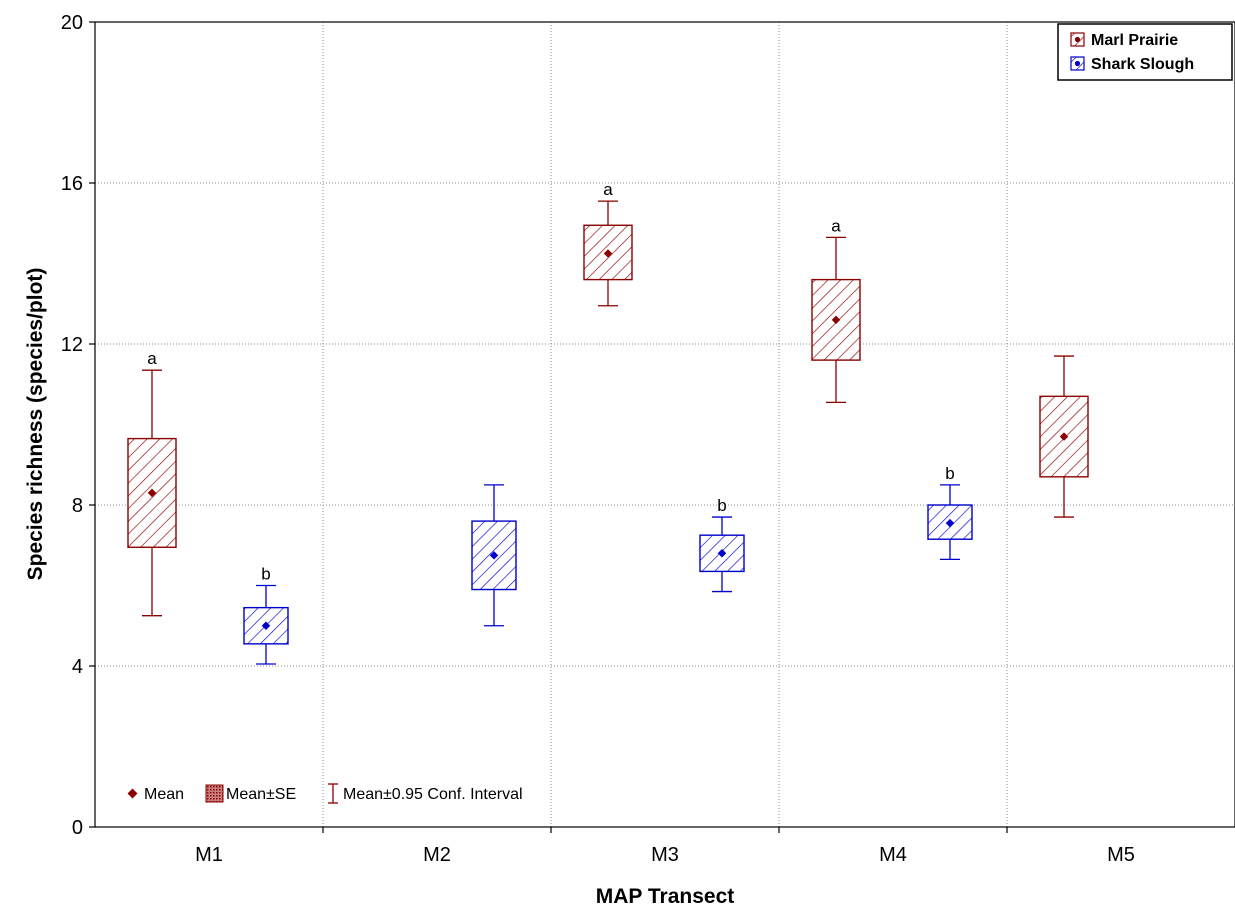 The width and height of the screenshot is (1235, 914). I want to click on box-shark-slough-m3: b, so click(722, 544).